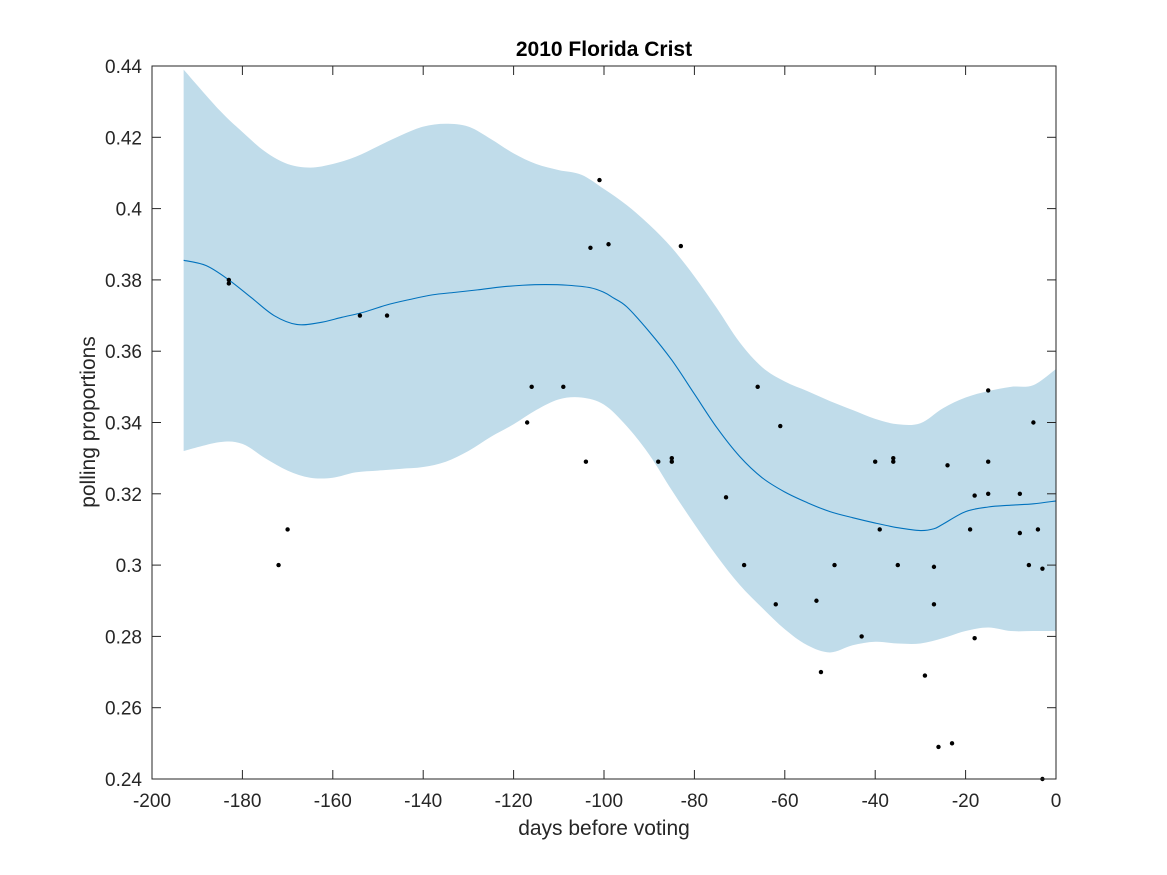  What do you see at coordinates (123, 67) in the screenshot?
I see `y-tick-label: 0.44` at bounding box center [123, 67].